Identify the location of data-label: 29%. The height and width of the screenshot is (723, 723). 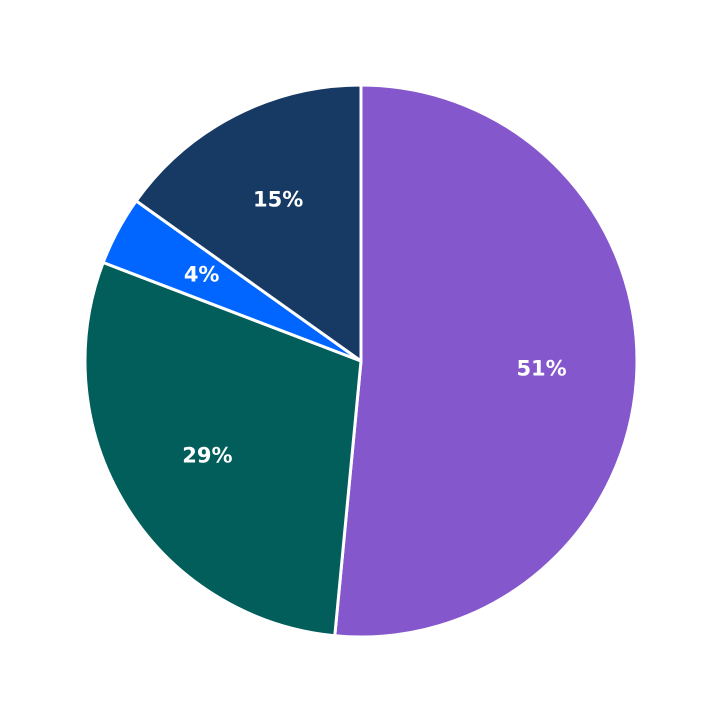
(207, 455).